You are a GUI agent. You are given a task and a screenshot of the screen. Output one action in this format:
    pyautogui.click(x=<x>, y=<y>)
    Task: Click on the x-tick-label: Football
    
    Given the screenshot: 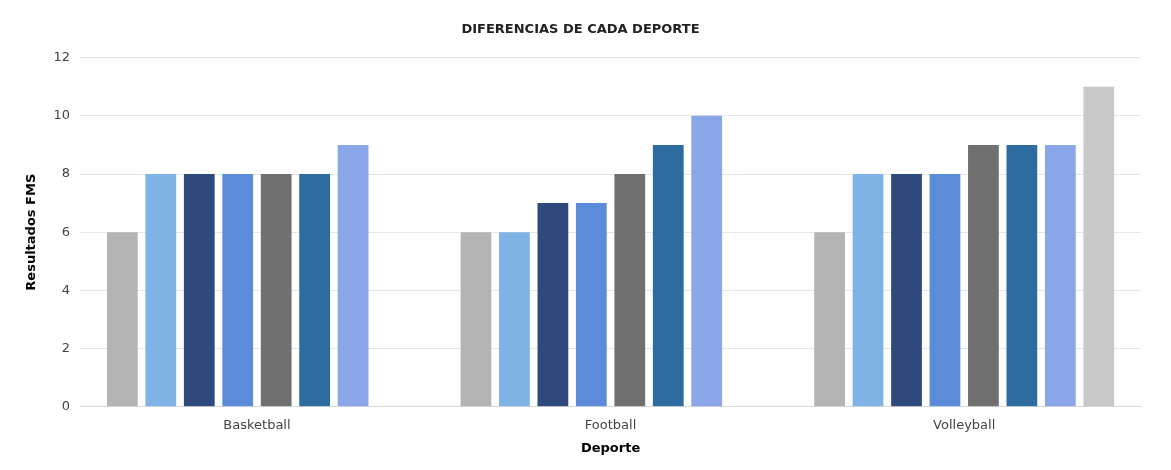 What is the action you would take?
    pyautogui.click(x=610, y=424)
    